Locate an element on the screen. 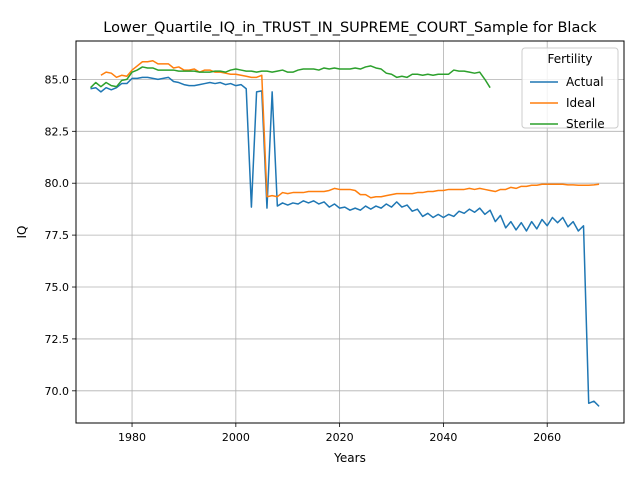  legend-box is located at coordinates (570, 88).